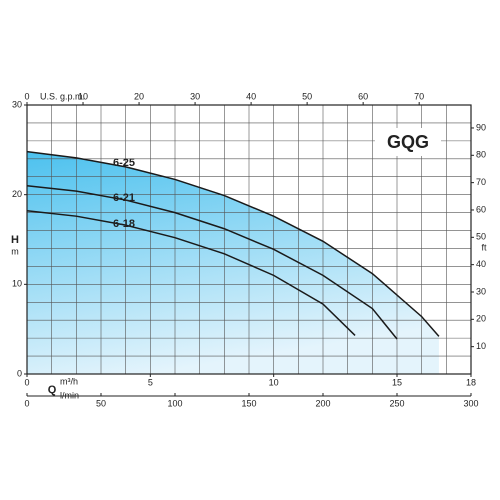  What do you see at coordinates (471, 382) in the screenshot?
I see `x-tick-label: 18` at bounding box center [471, 382].